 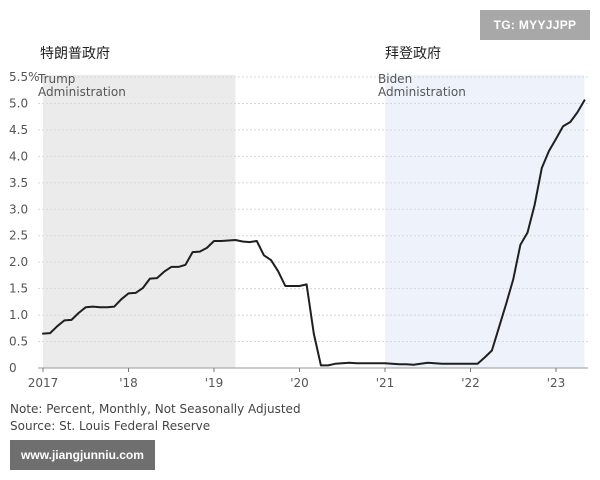 What do you see at coordinates (299, 383) in the screenshot?
I see `x-tick-label: '20` at bounding box center [299, 383].